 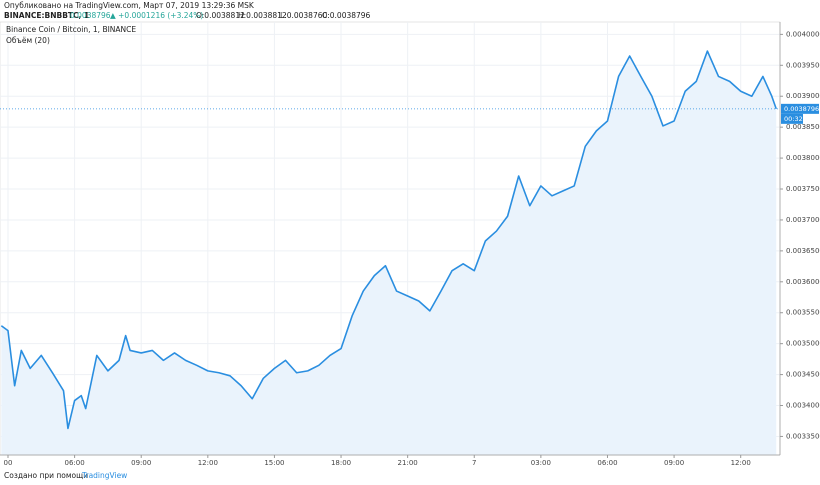 I want to click on price-tag, so click(x=800, y=108).